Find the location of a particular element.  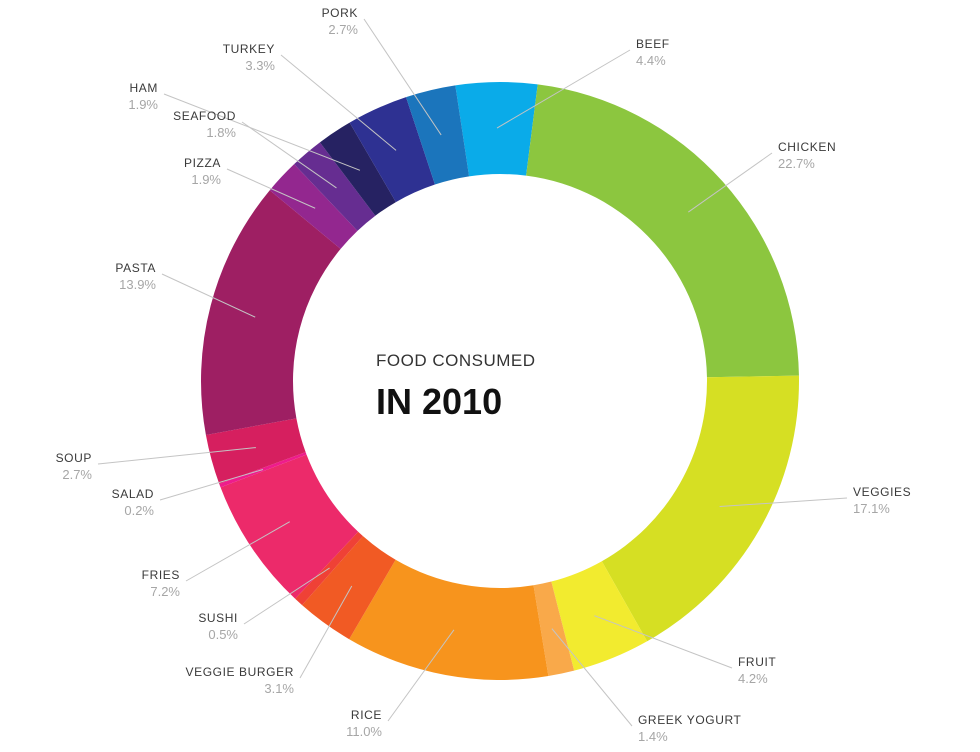

slice-value-label: 11.0% is located at coordinates (364, 731).